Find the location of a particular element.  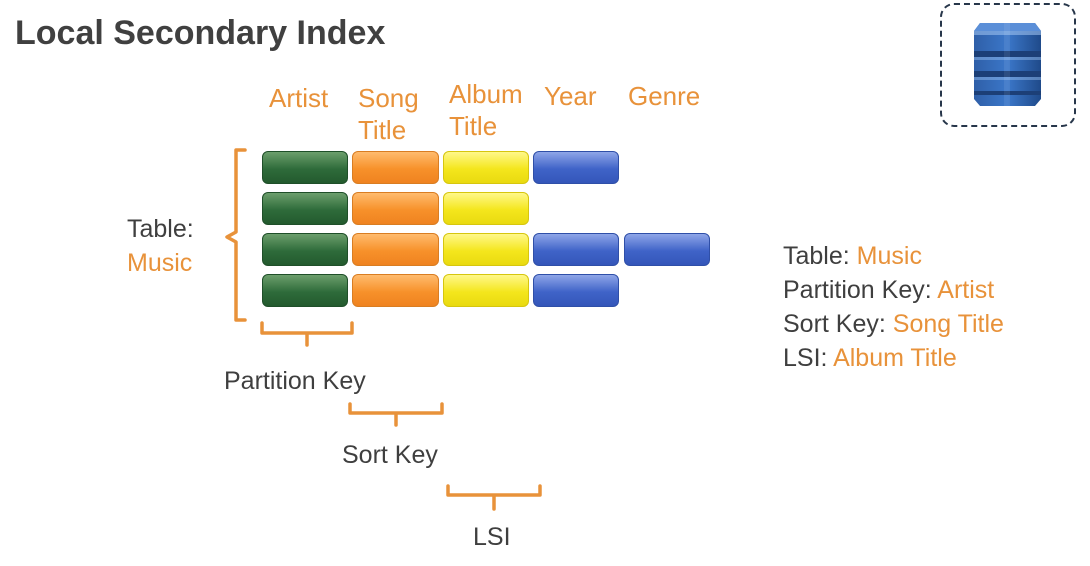

table-label-name: Music is located at coordinates (160, 263).